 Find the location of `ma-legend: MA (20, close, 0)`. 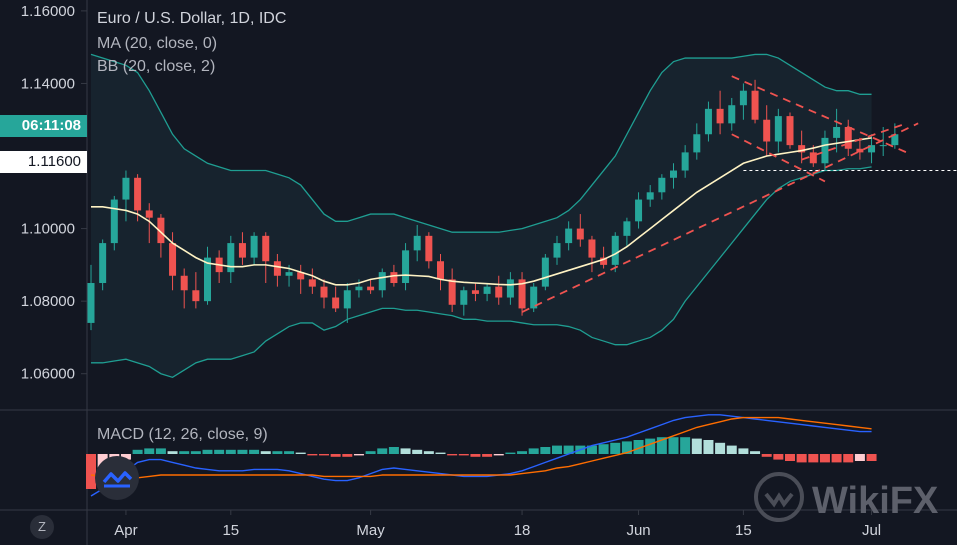

ma-legend: MA (20, close, 0) is located at coordinates (157, 43).